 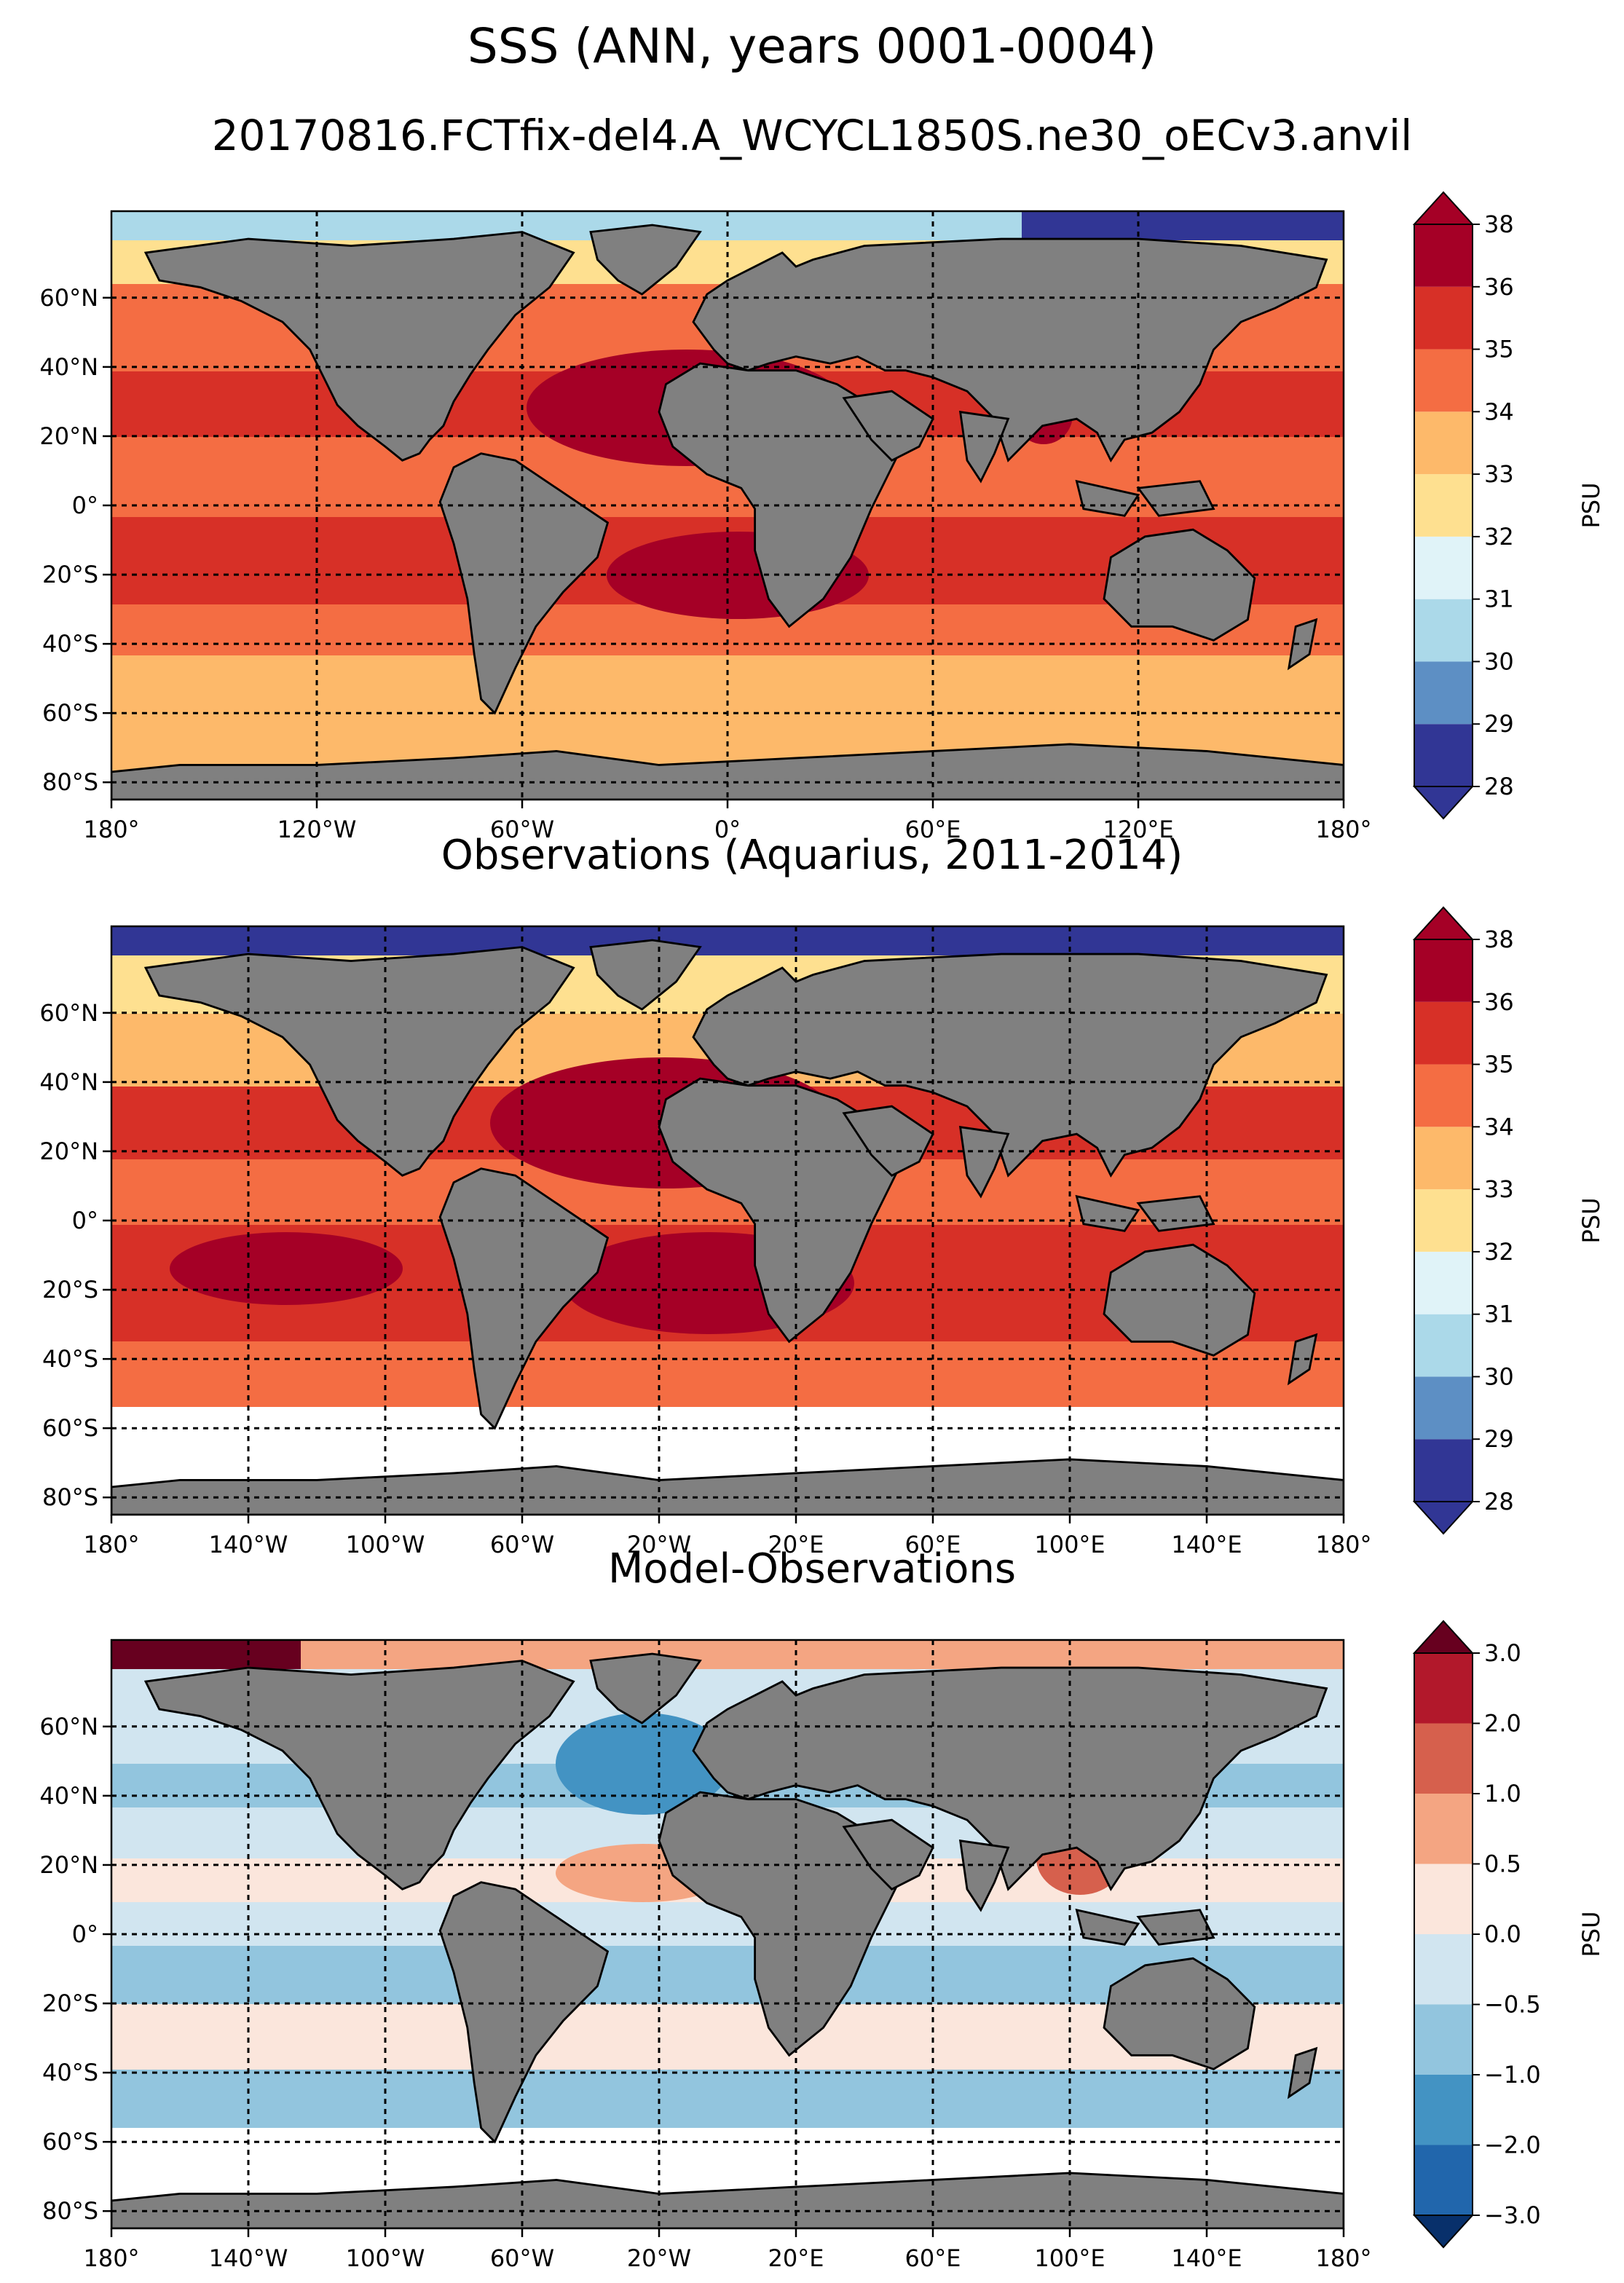 I want to click on difference-colorbar: −3.0 −2.0 −1.0 −0.5 0.0 0.5 1.0 2.0 3.0 PSU, so click(x=1508, y=1934).